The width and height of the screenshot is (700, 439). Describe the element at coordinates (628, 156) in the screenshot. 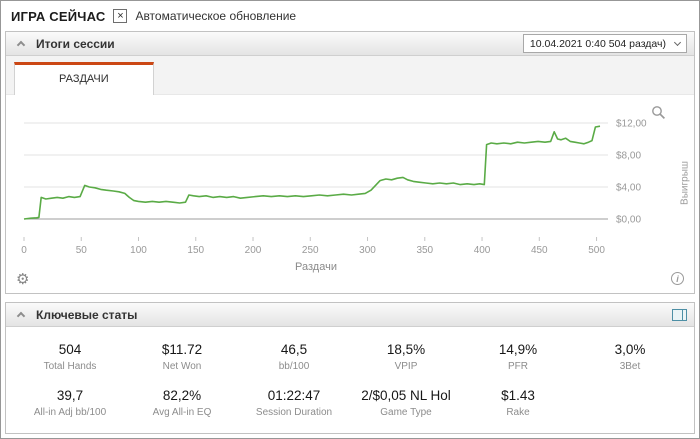

I see `svg-text: $8,00` at that location.